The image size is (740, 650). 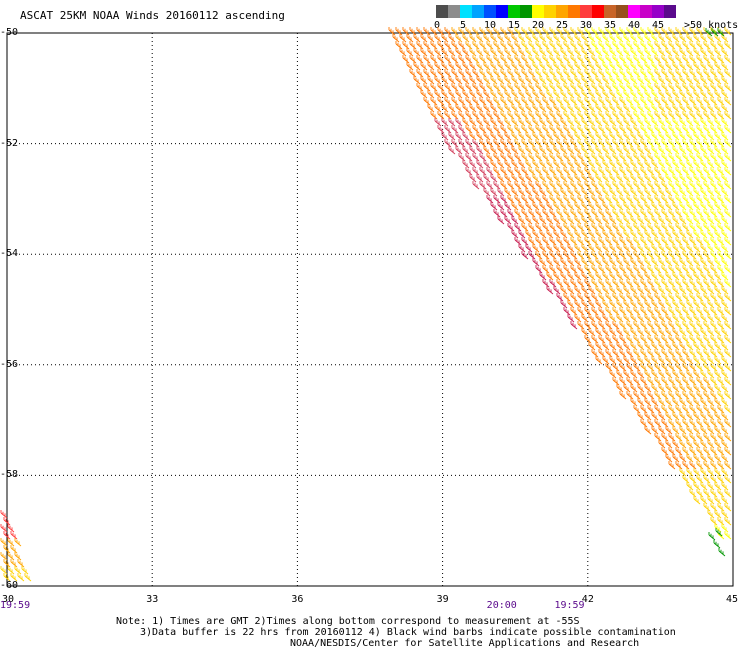 I want to click on colorbar-swatch, so click(x=646, y=11).